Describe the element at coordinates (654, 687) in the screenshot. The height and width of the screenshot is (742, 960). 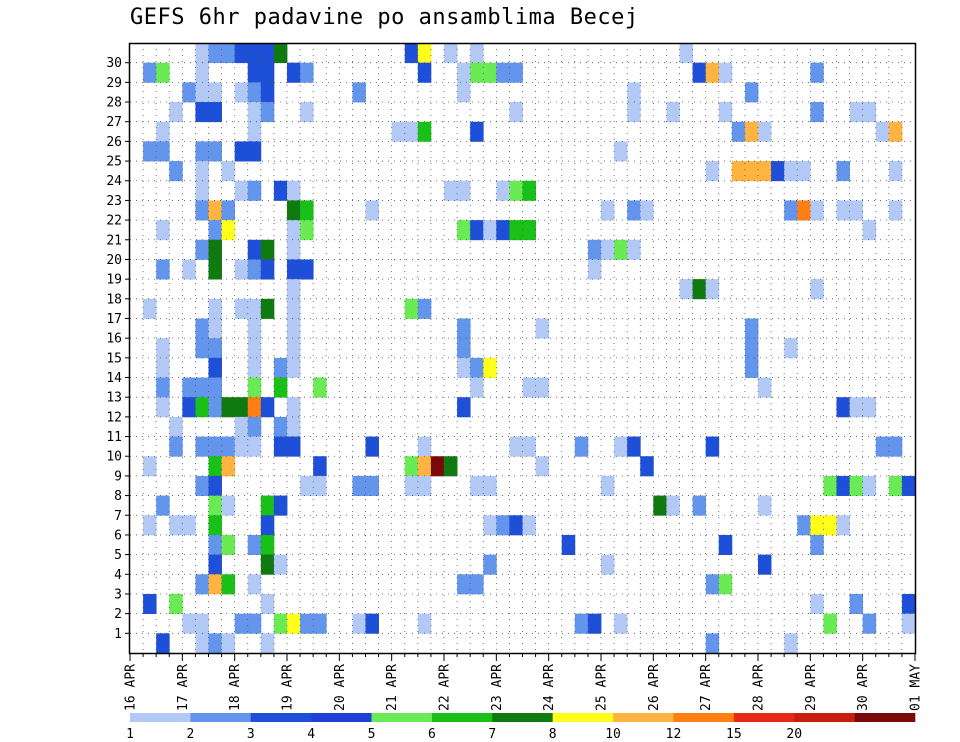
I see `x-tick-label: 26 APR` at that location.